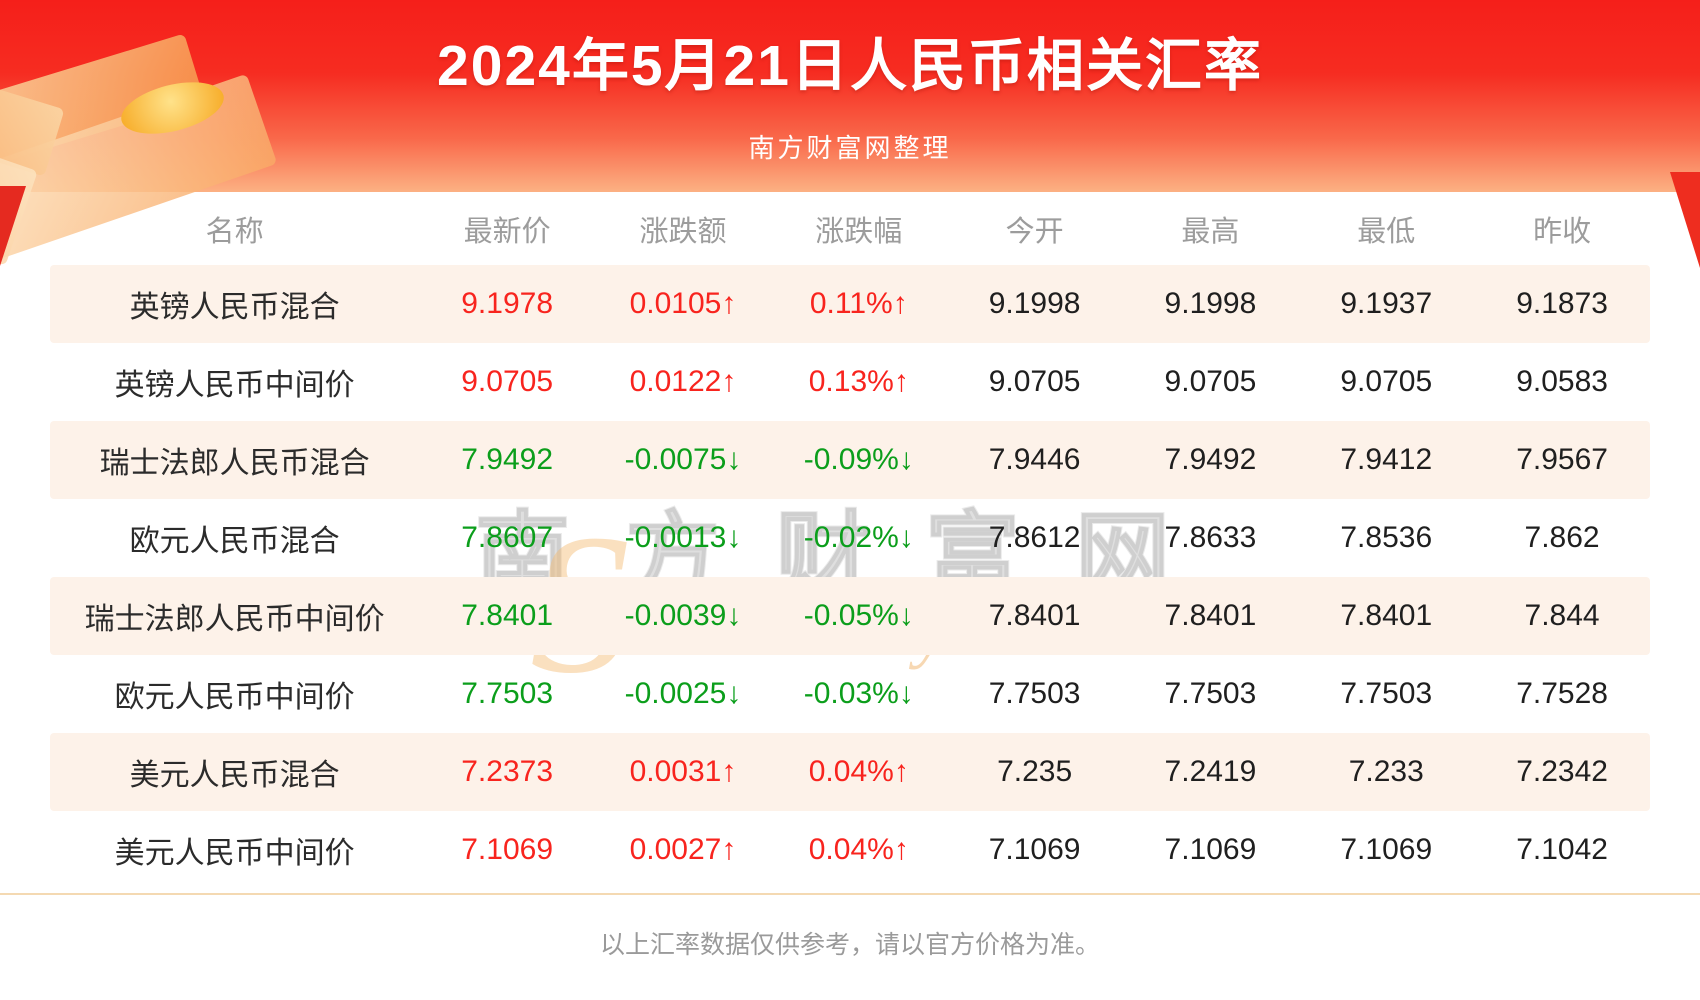 Image resolution: width=1700 pixels, height=1000 pixels. Describe the element at coordinates (858, 303) in the screenshot. I see `cell-change_pct: 0.11%↑` at that location.